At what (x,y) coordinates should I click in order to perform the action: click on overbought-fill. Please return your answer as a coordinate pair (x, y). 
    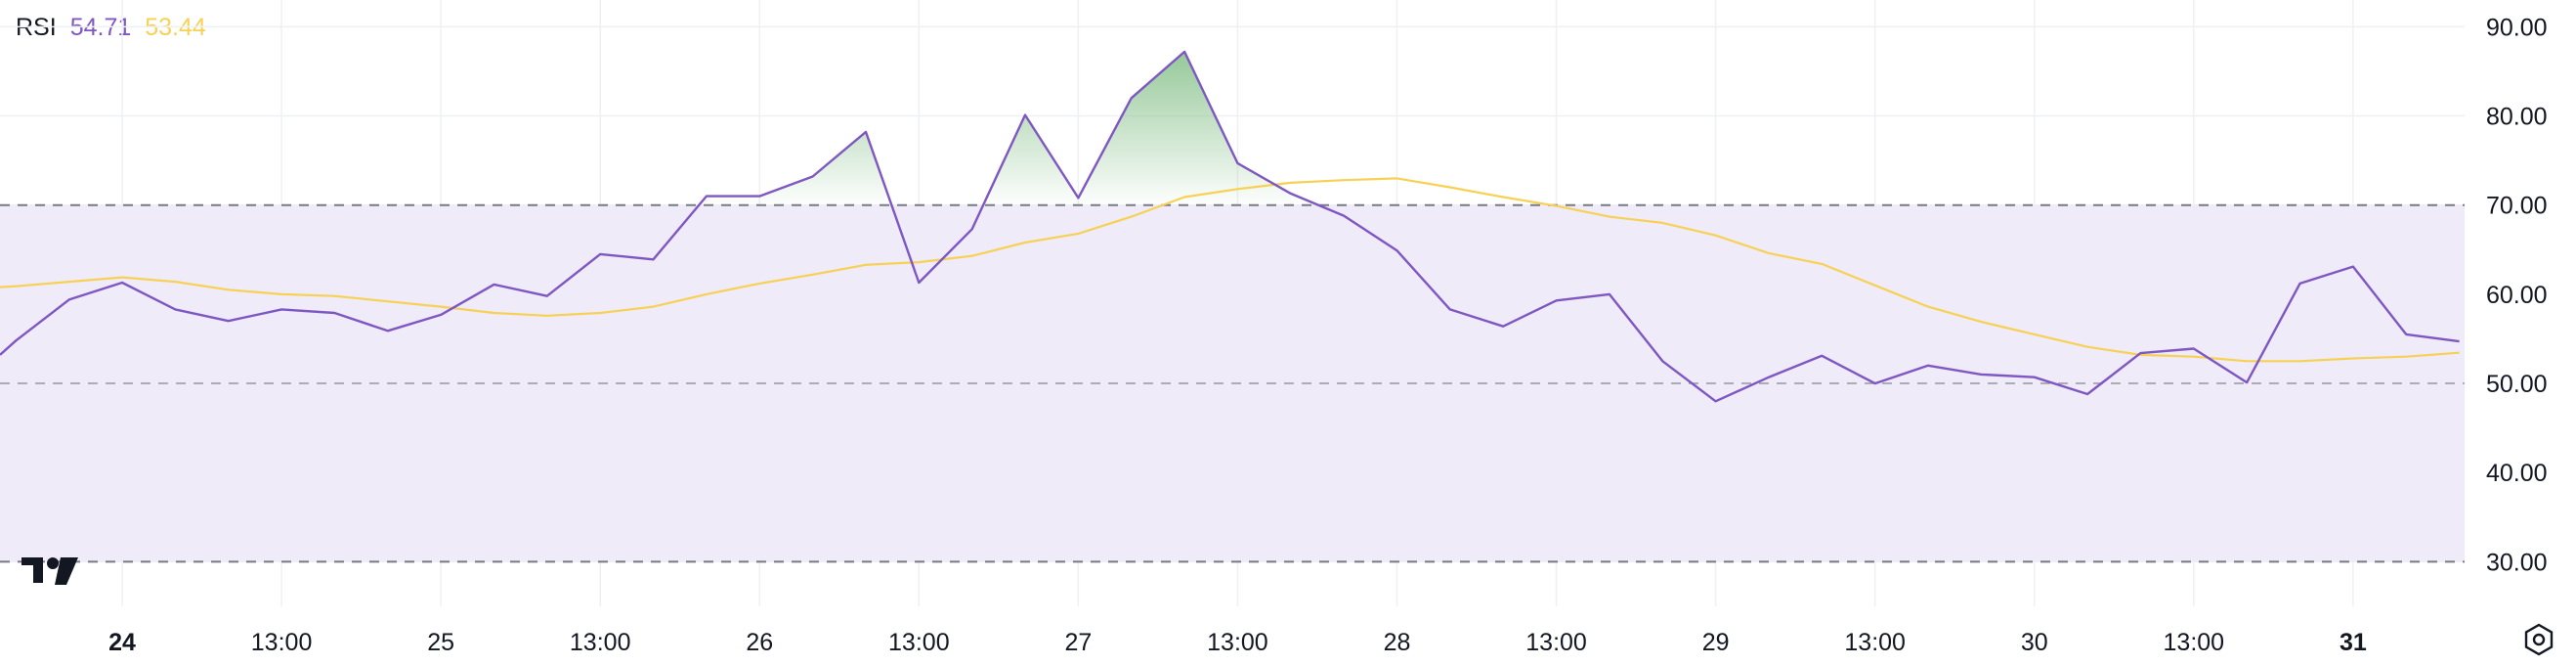
    Looking at the image, I should click on (1009, 128).